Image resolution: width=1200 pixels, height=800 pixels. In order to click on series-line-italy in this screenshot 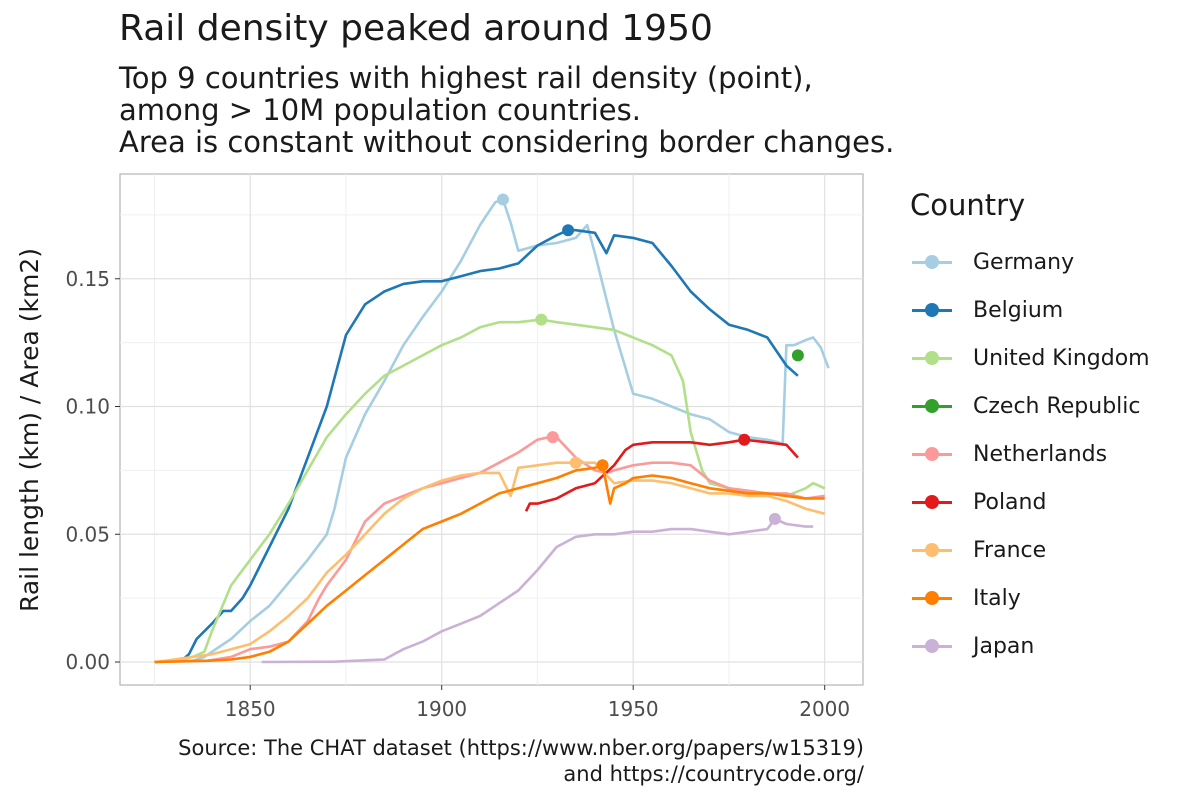, I will do `click(489, 564)`.